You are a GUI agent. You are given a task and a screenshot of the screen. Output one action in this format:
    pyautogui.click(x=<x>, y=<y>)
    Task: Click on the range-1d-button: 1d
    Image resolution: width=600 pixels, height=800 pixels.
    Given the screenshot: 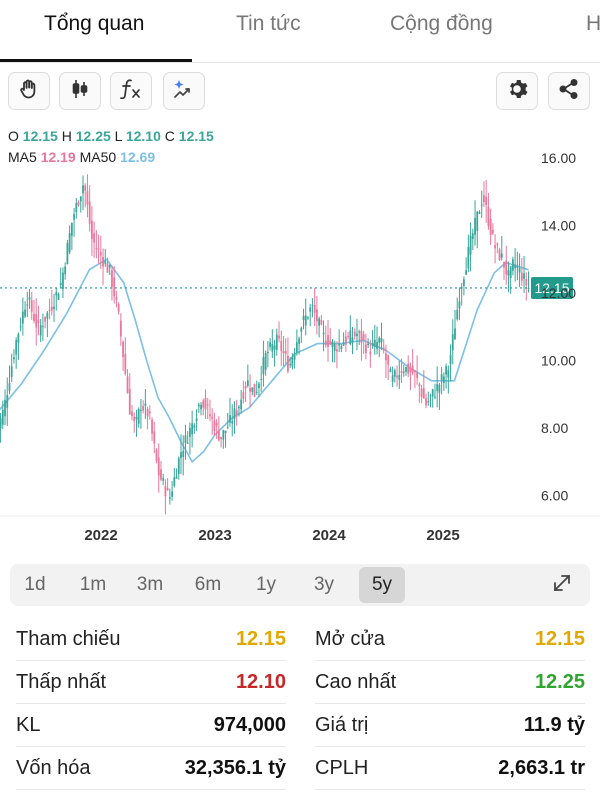 What is the action you would take?
    pyautogui.click(x=35, y=584)
    